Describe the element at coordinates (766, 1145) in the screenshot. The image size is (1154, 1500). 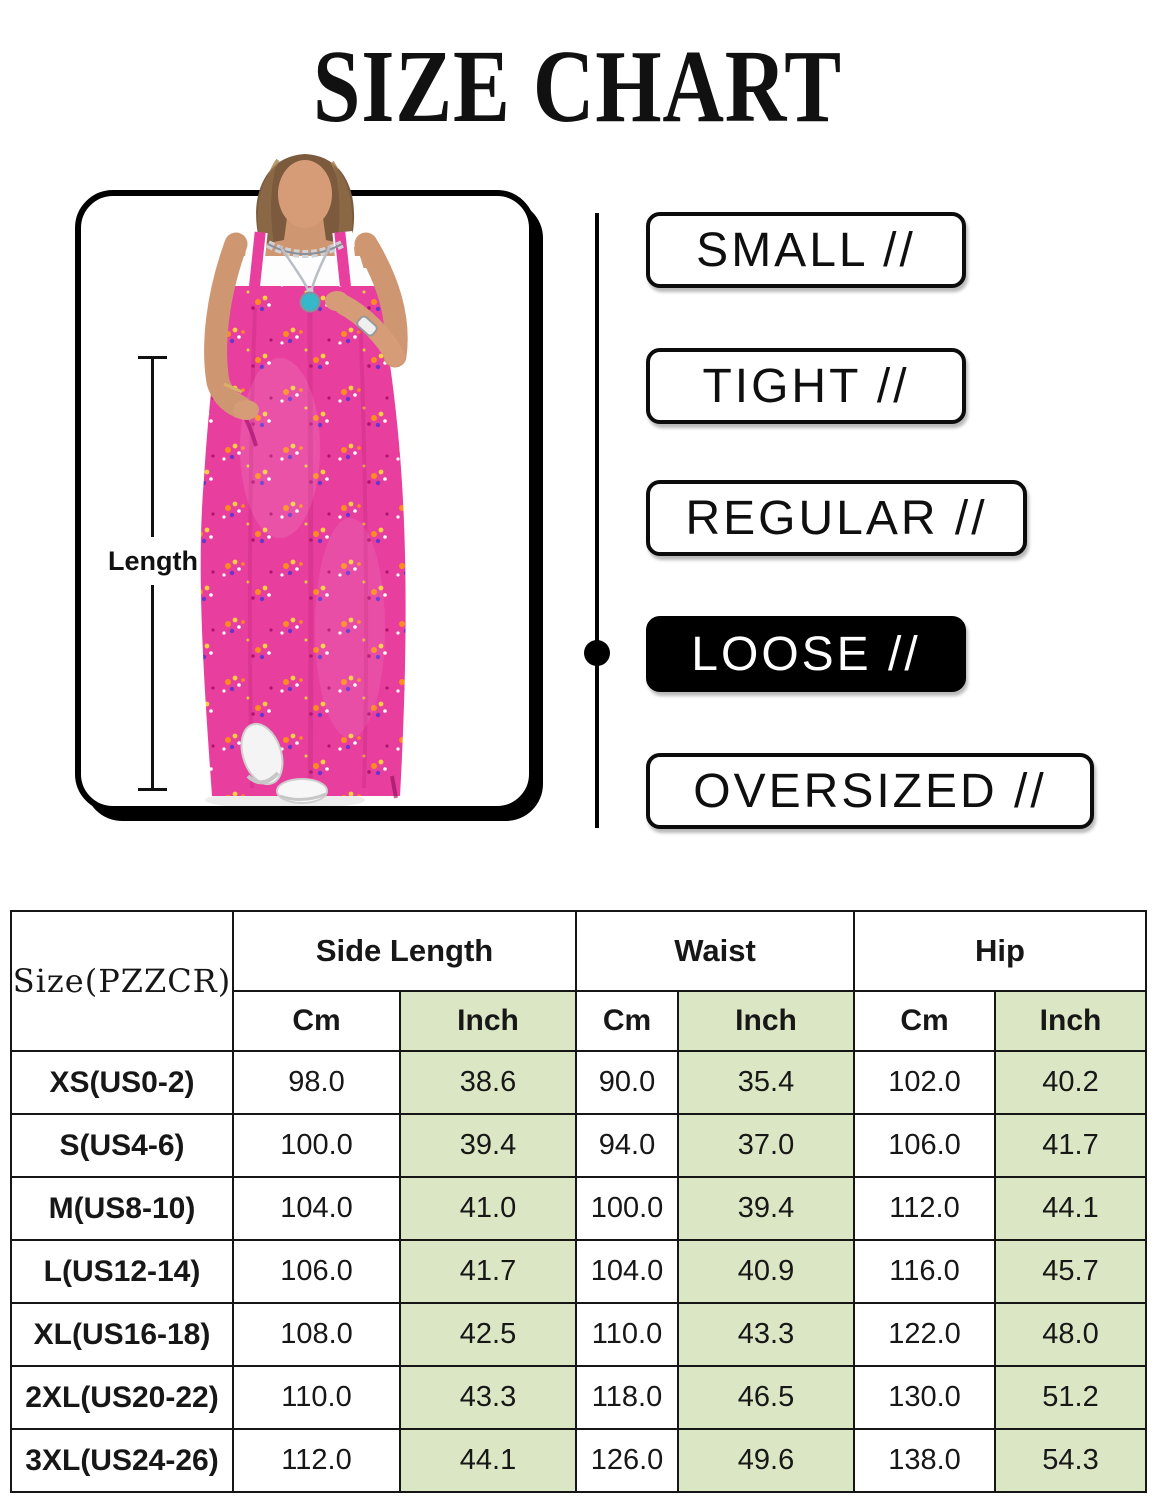
I see `inch-value-cell: 37.0` at that location.